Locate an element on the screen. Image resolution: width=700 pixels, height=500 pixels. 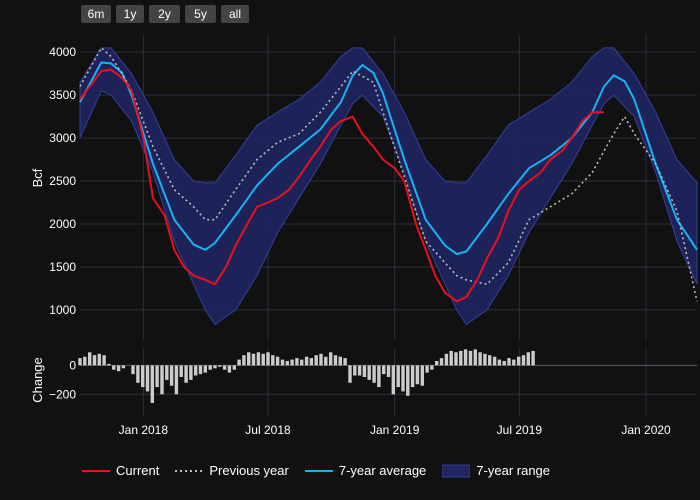
x-tick-label: Jan 2019 is located at coordinates (395, 430).